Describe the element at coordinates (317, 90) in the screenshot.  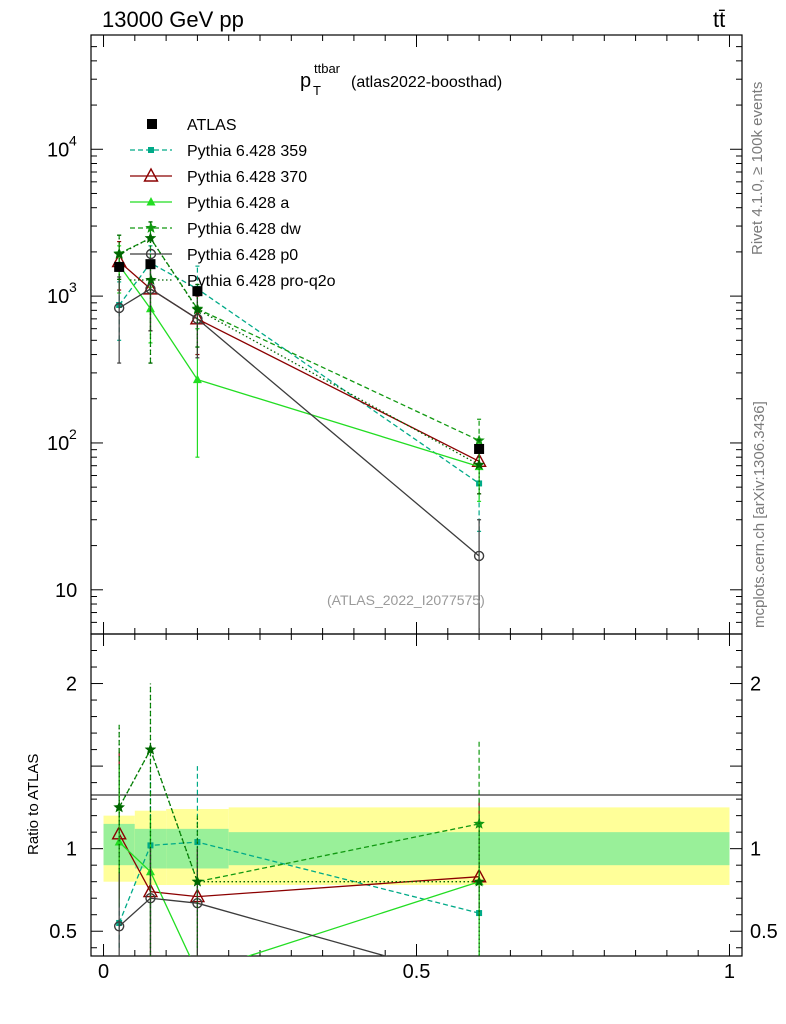
I see `title-subscript: T` at that location.